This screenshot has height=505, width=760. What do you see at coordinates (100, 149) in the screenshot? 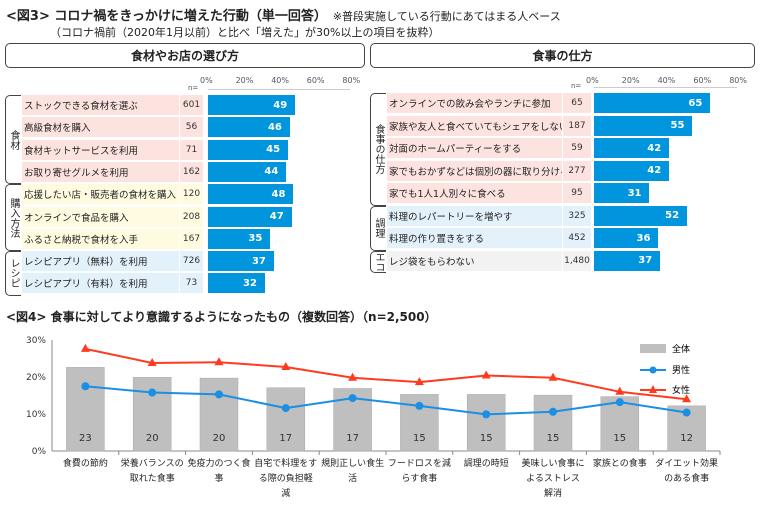
I see `row-label: 食材キットサービスを利用` at bounding box center [100, 149].